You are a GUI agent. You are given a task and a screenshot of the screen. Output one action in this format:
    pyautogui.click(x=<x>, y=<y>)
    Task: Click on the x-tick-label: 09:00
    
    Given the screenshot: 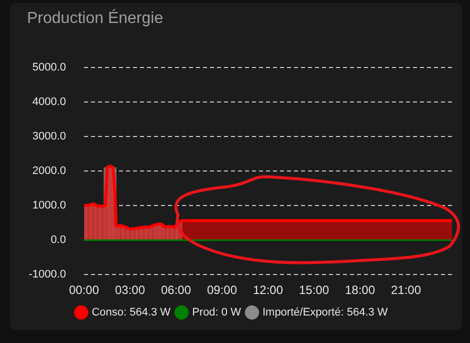 What is the action you would take?
    pyautogui.click(x=222, y=290)
    